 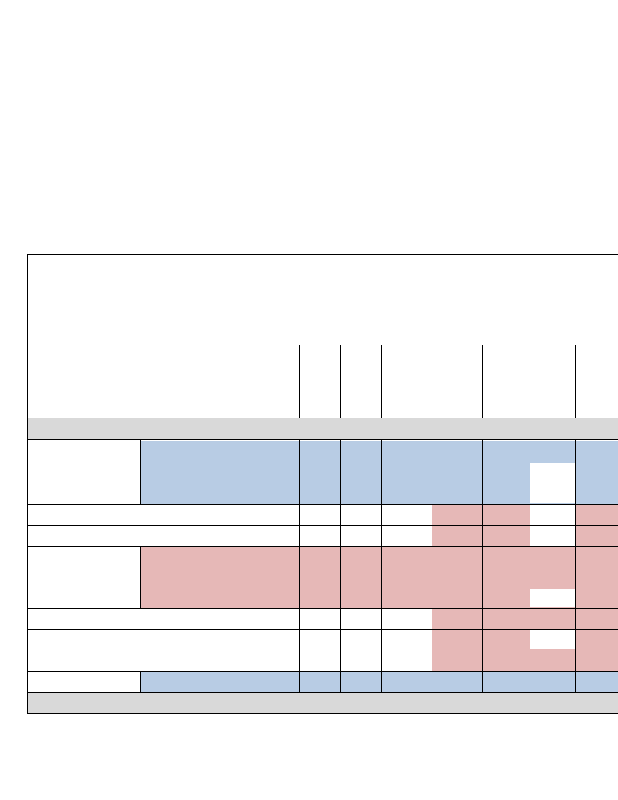 What do you see at coordinates (323, 703) in the screenshot?
I see `gray-band-bottom` at bounding box center [323, 703].